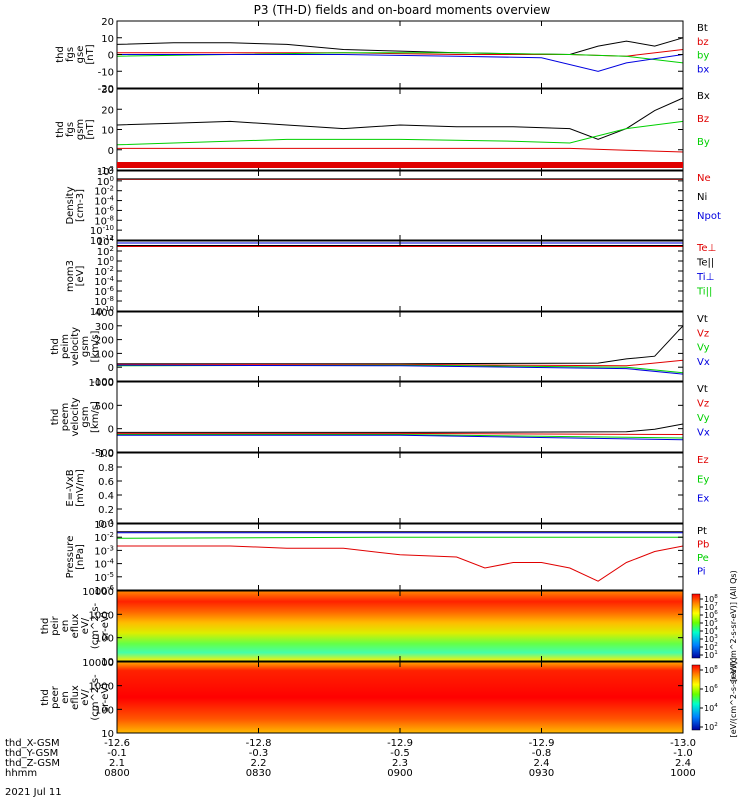  Describe the element at coordinates (701, 572) in the screenshot. I see `legend-Pi: Pi` at that location.